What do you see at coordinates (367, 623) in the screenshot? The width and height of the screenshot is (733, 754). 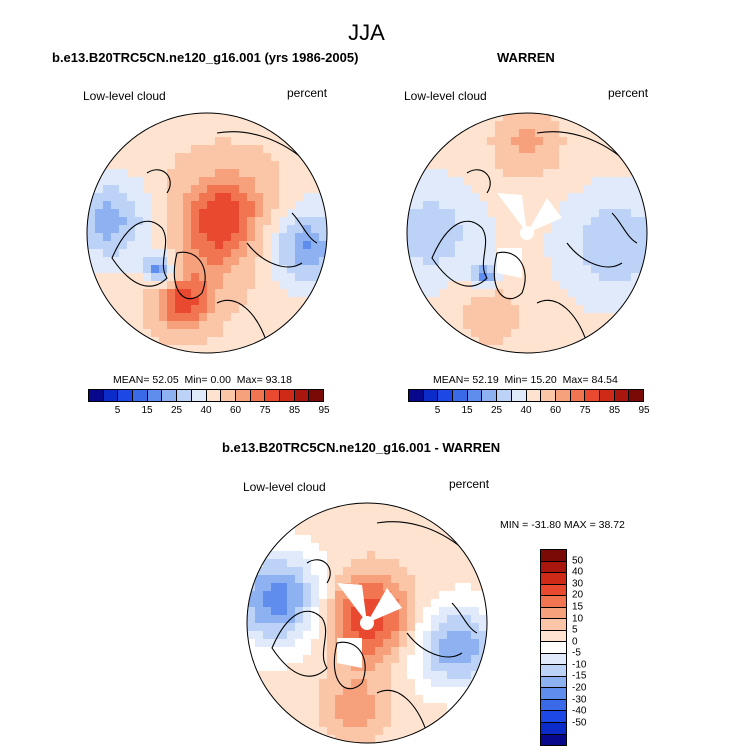 I see `panel3-polar-map` at bounding box center [367, 623].